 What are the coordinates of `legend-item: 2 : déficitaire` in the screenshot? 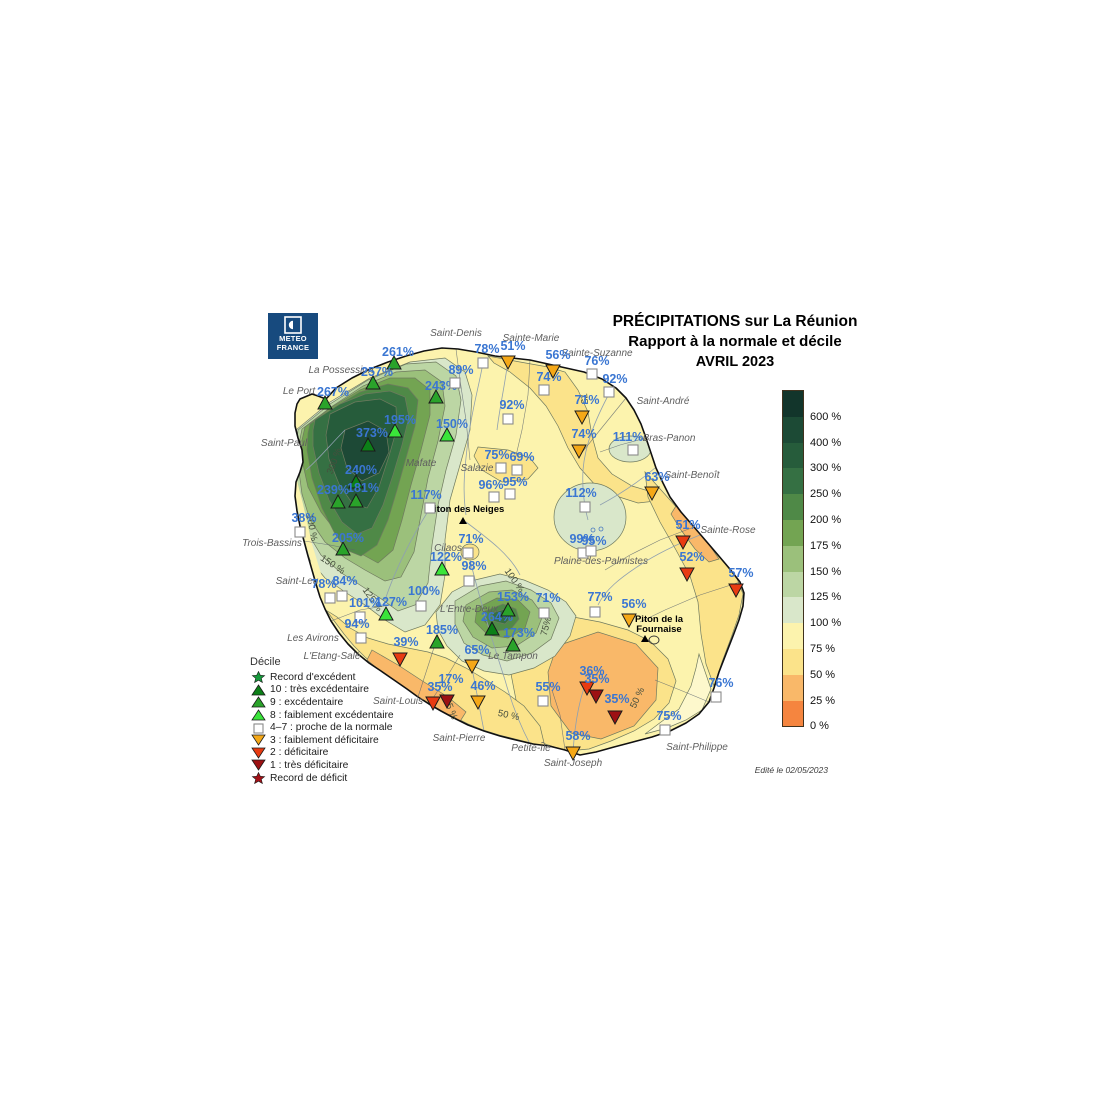 It's located at (322, 753).